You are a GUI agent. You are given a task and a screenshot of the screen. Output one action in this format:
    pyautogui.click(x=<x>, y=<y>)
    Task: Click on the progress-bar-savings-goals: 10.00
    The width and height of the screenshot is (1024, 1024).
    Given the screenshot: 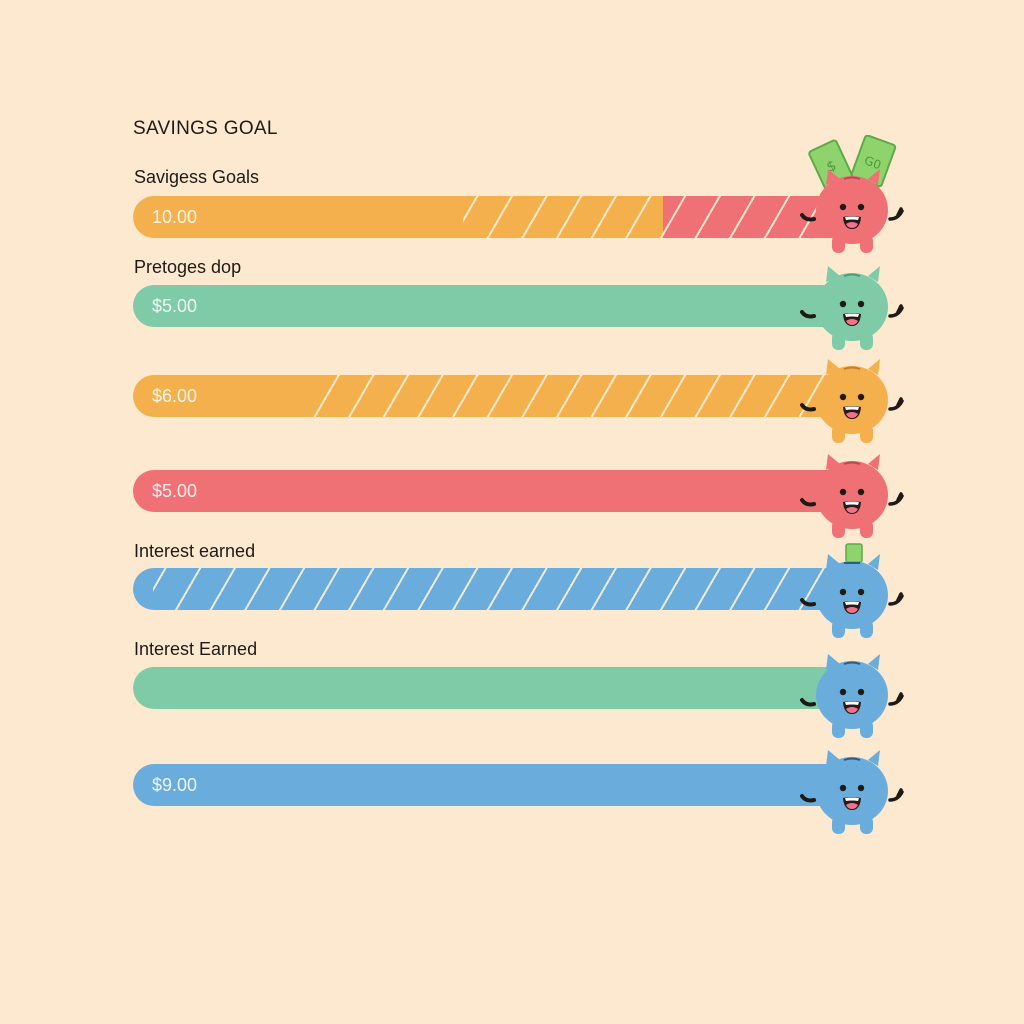 What is the action you would take?
    pyautogui.click(x=483, y=217)
    